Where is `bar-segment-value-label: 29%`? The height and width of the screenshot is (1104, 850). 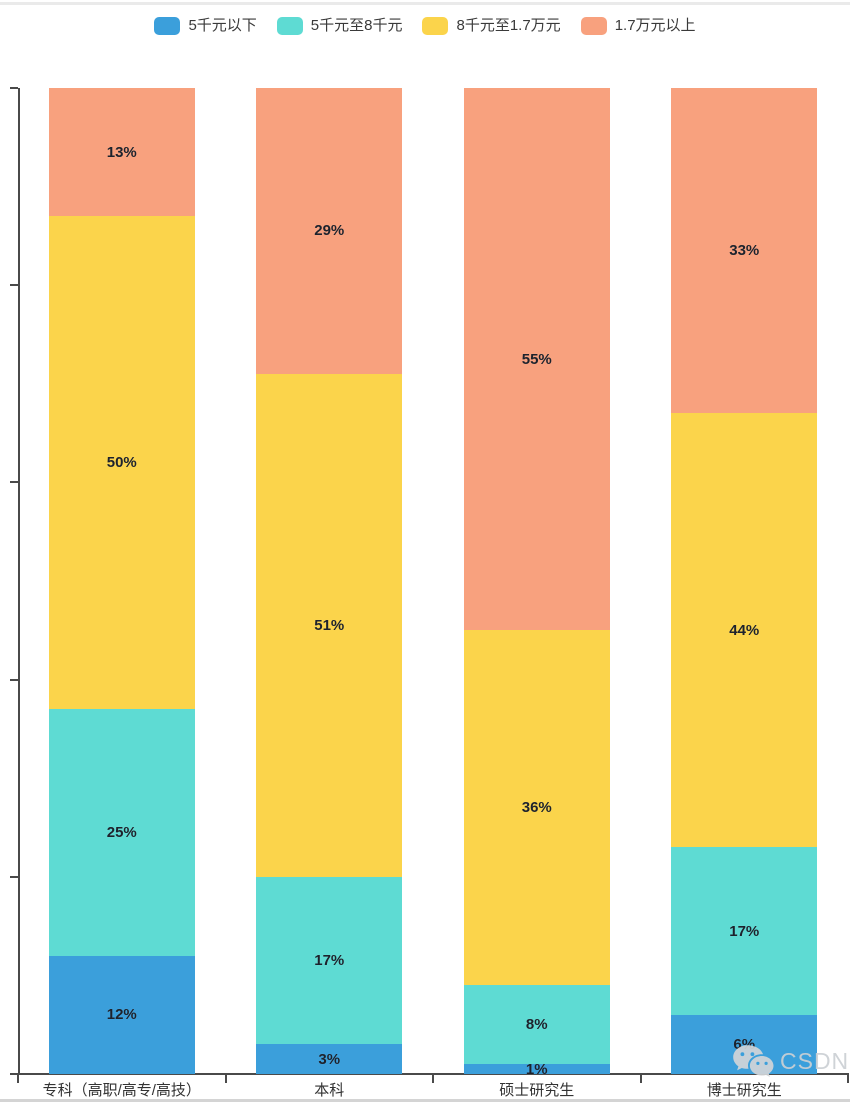
bar-segment-value-label: 29% is located at coordinates (329, 231).